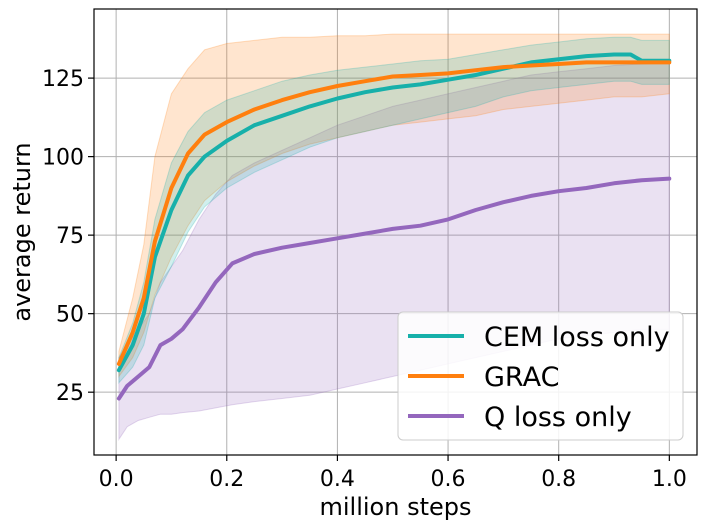 This screenshot has width=706, height=526. I want to click on legend-entry-q-loss: Q loss only, so click(520, 417).